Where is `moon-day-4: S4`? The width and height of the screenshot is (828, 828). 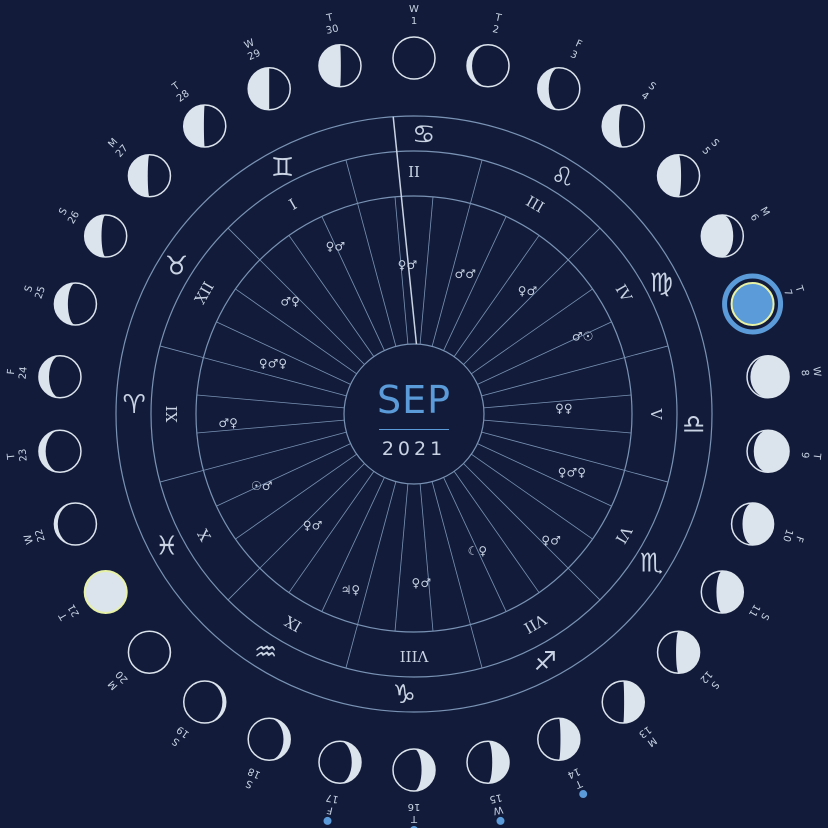
moon-day-4: S4 is located at coordinates (629, 114).